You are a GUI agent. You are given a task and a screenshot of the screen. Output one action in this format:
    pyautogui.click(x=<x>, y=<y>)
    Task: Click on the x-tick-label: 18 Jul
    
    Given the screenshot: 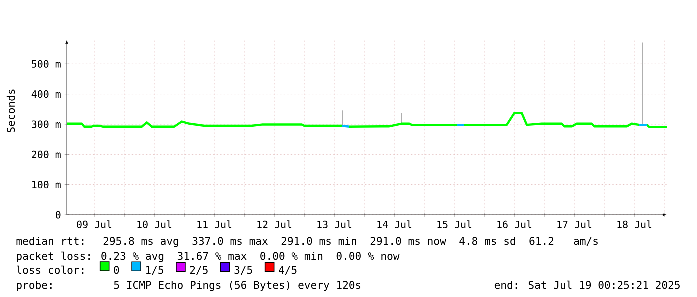 What is the action you would take?
    pyautogui.click(x=635, y=224)
    